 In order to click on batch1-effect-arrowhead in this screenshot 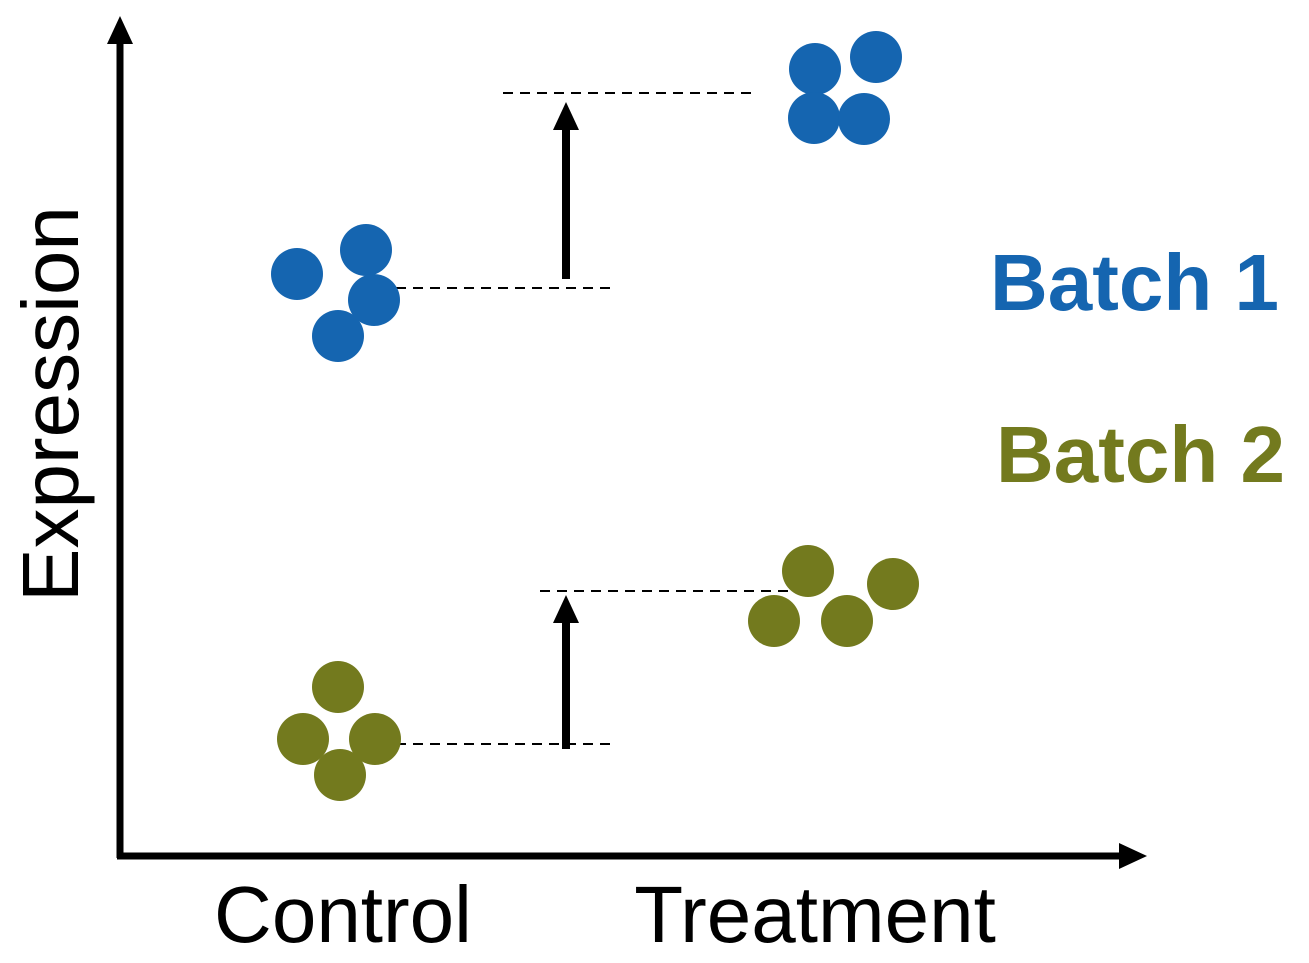, I will do `click(566, 116)`.